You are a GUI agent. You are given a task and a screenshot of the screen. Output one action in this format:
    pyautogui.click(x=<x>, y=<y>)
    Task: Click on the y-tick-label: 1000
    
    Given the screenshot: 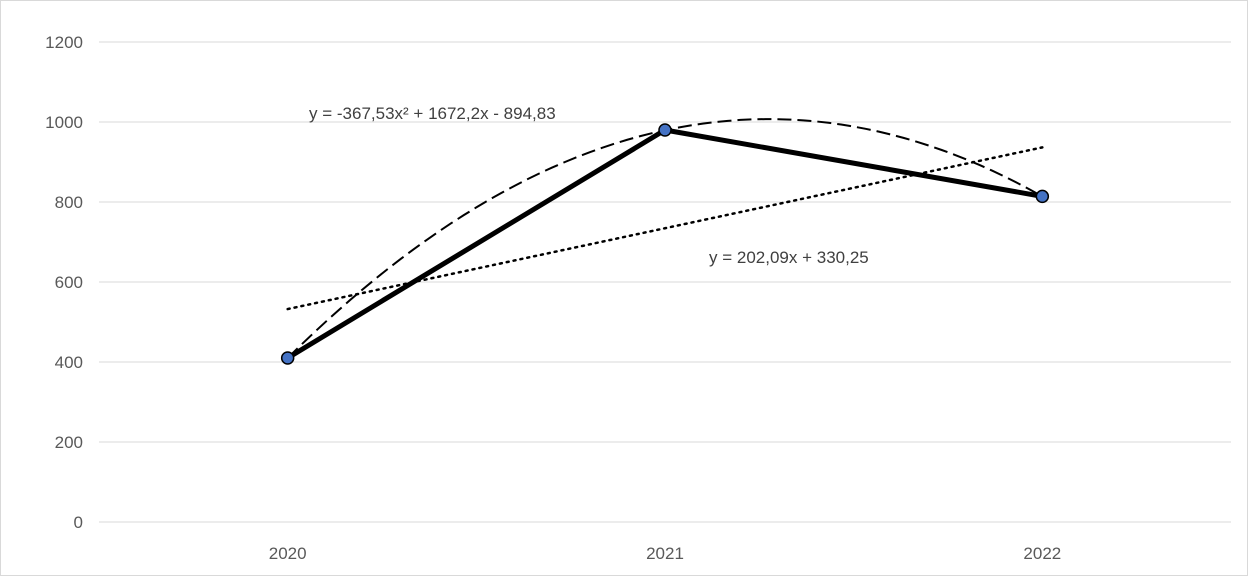 What is the action you would take?
    pyautogui.click(x=64, y=122)
    